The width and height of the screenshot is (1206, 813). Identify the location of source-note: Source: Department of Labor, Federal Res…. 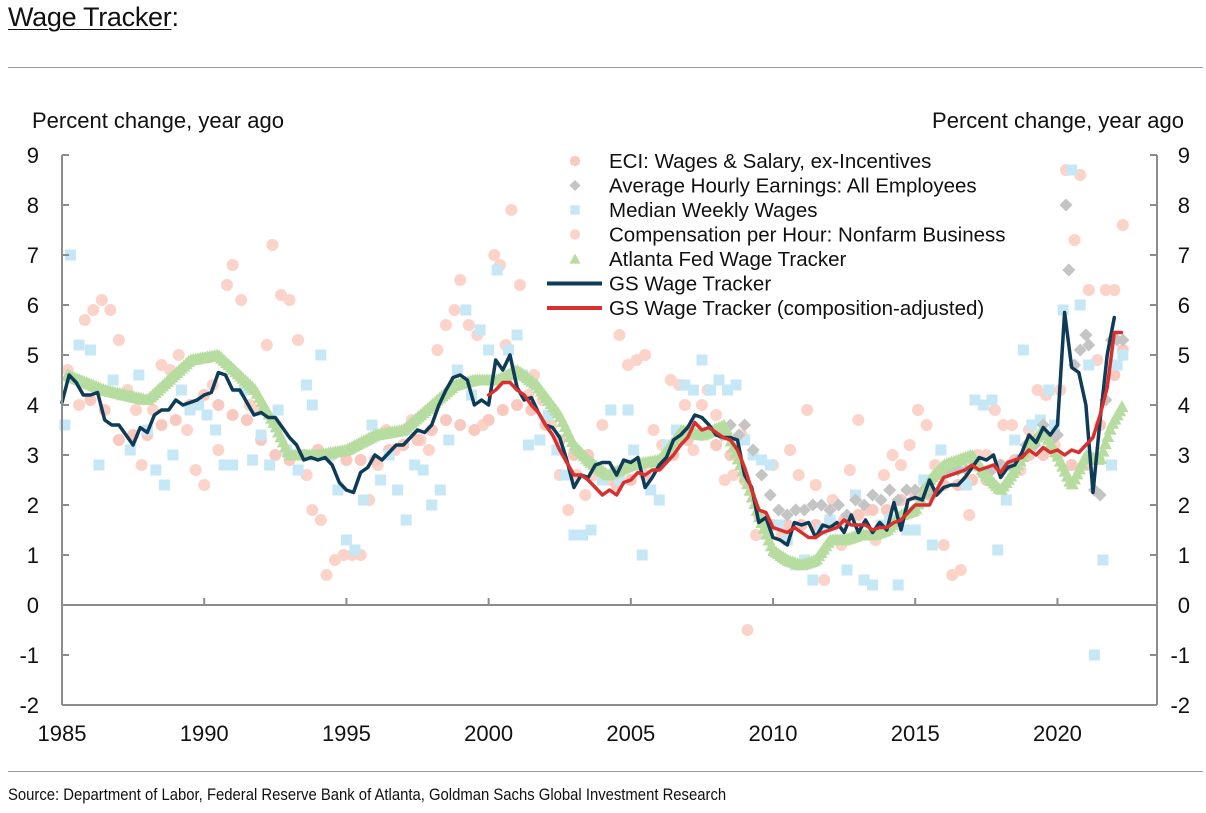
(367, 795).